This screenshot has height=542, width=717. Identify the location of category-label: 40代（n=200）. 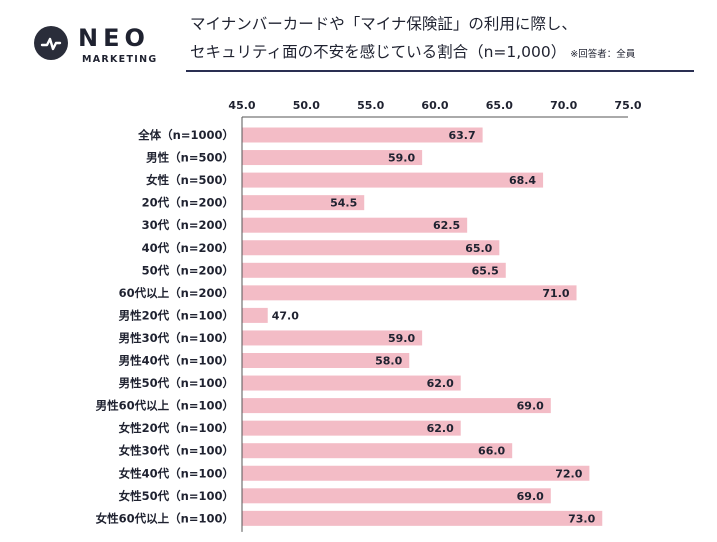
(188, 248).